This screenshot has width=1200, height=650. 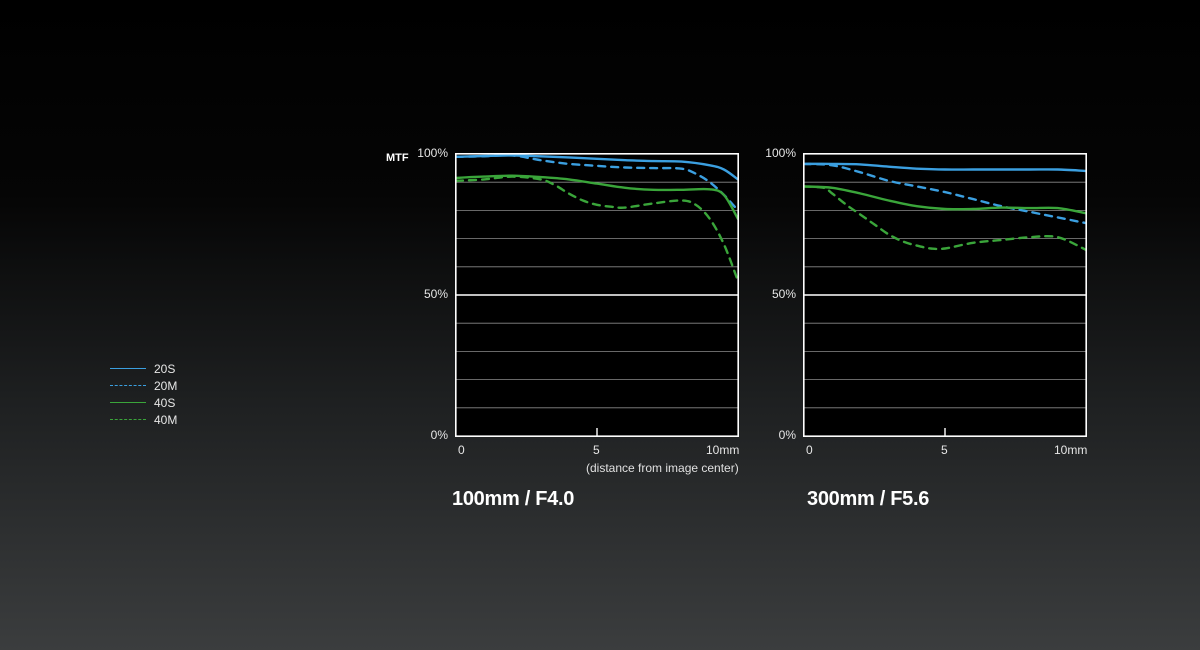 I want to click on series-line-20s, so click(x=945, y=167).